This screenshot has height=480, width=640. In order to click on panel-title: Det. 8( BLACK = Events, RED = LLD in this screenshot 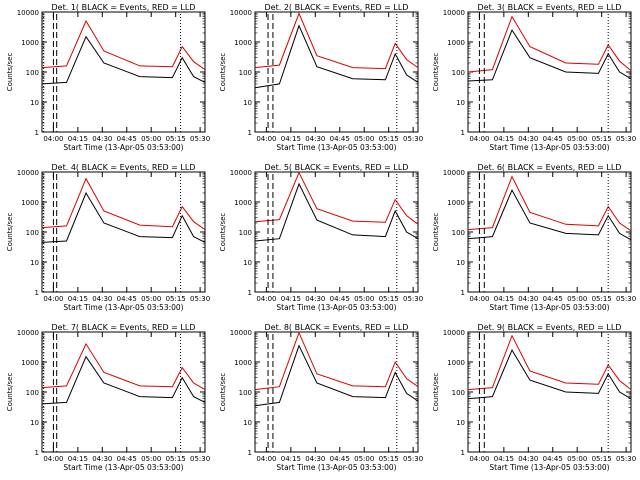, I will do `click(337, 327)`.